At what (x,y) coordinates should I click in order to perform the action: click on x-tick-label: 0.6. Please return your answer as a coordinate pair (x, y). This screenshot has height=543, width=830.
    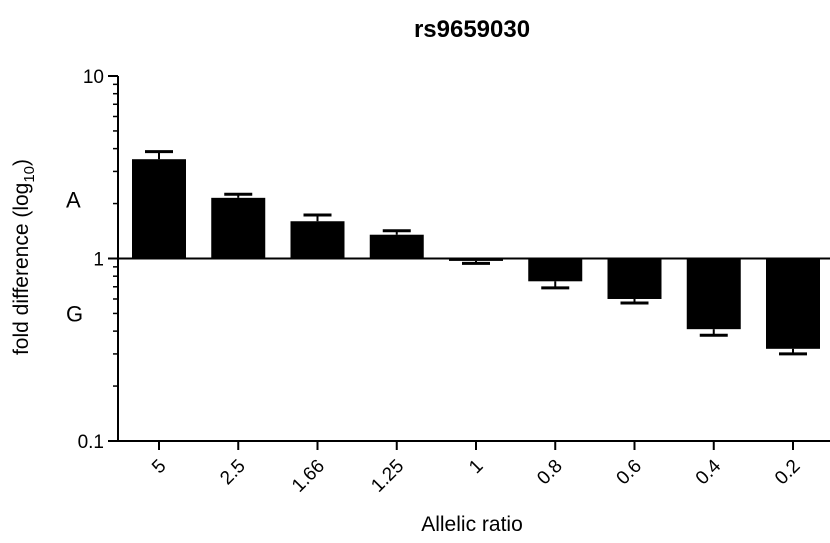
    Looking at the image, I should click on (630, 473).